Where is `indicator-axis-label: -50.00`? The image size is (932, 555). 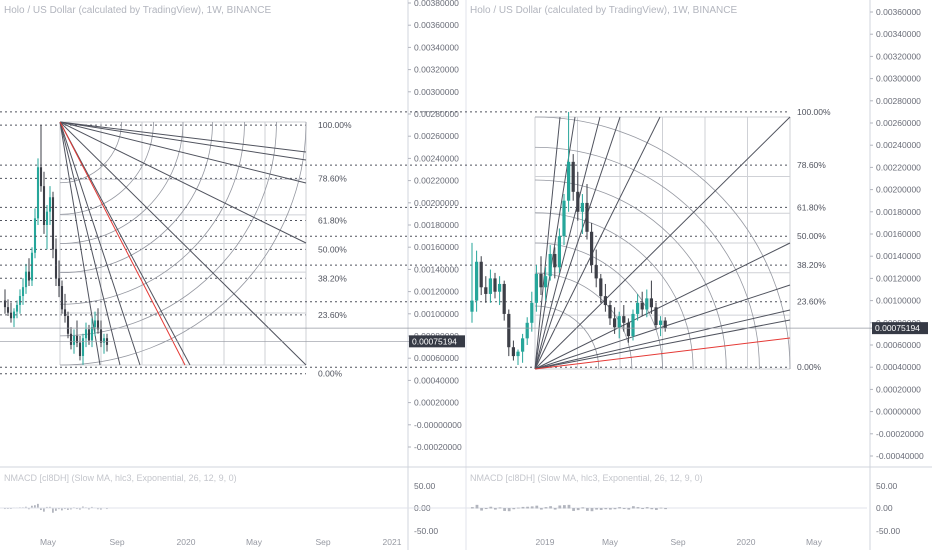 indicator-axis-label: -50.00 is located at coordinates (426, 531).